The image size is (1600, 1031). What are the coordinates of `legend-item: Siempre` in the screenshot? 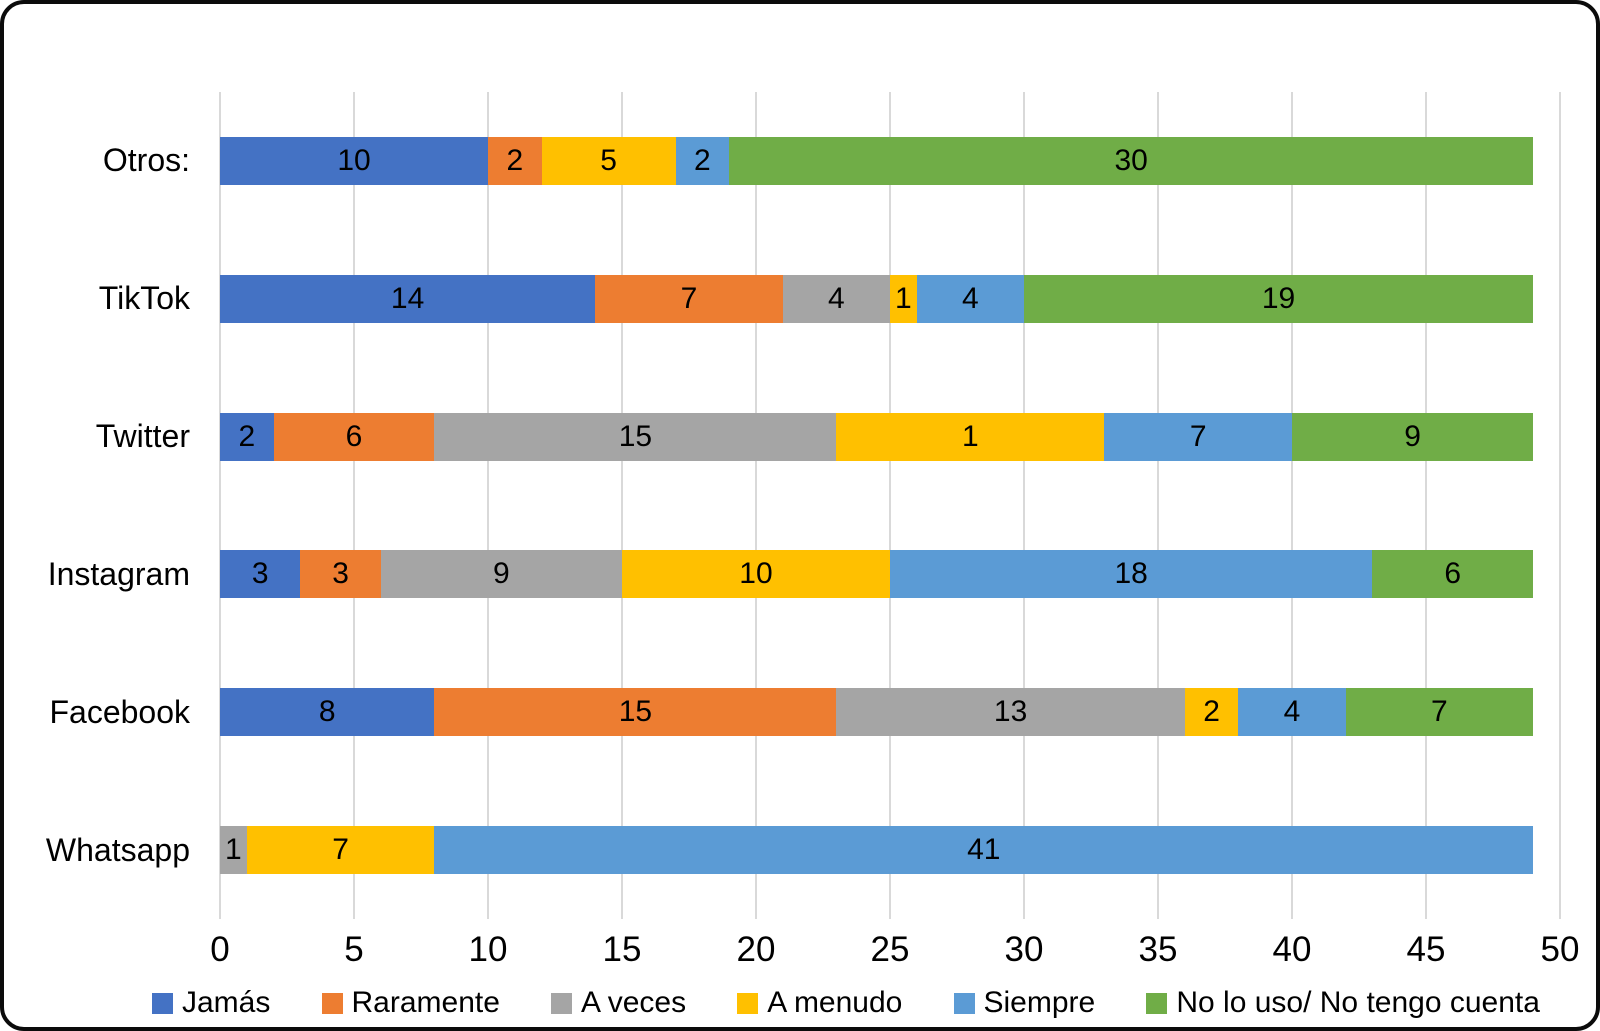 It's located at (1024, 1002).